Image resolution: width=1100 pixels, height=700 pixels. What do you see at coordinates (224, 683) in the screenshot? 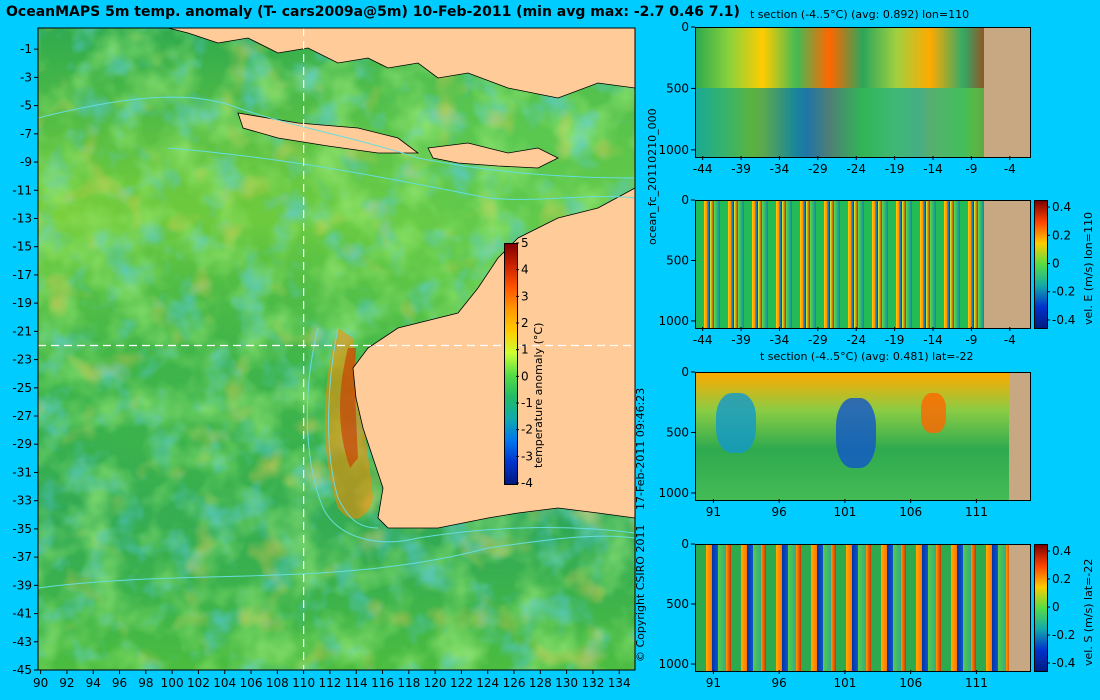
I see `x-tick-label: 104` at bounding box center [224, 683].